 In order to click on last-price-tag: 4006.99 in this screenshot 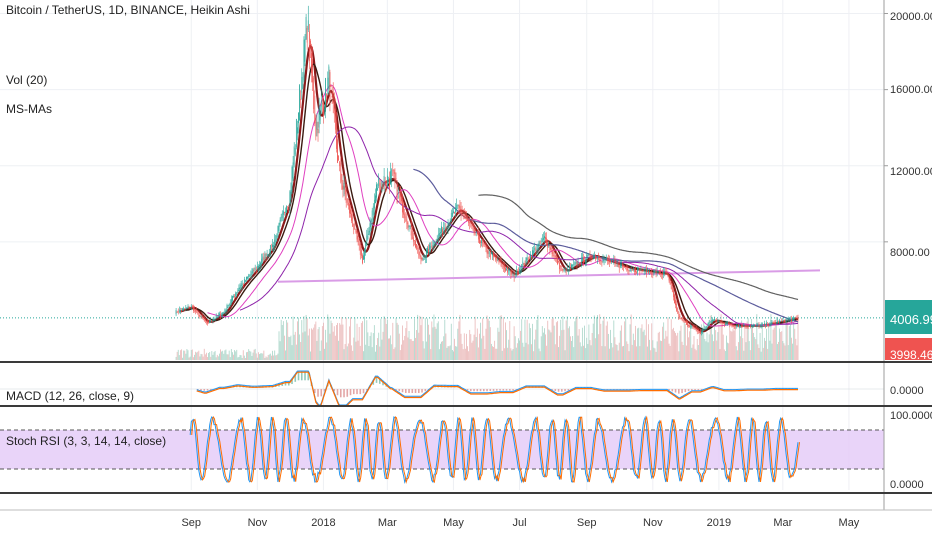, I will do `click(908, 317)`.